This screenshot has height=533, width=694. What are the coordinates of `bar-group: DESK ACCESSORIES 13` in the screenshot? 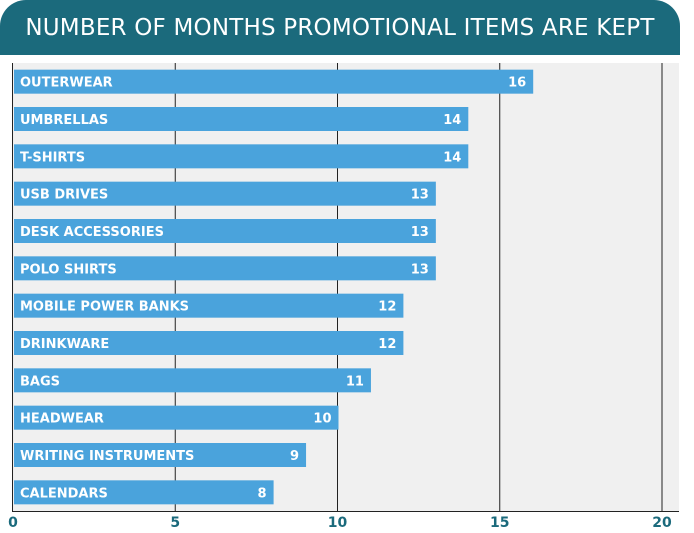 It's located at (225, 231).